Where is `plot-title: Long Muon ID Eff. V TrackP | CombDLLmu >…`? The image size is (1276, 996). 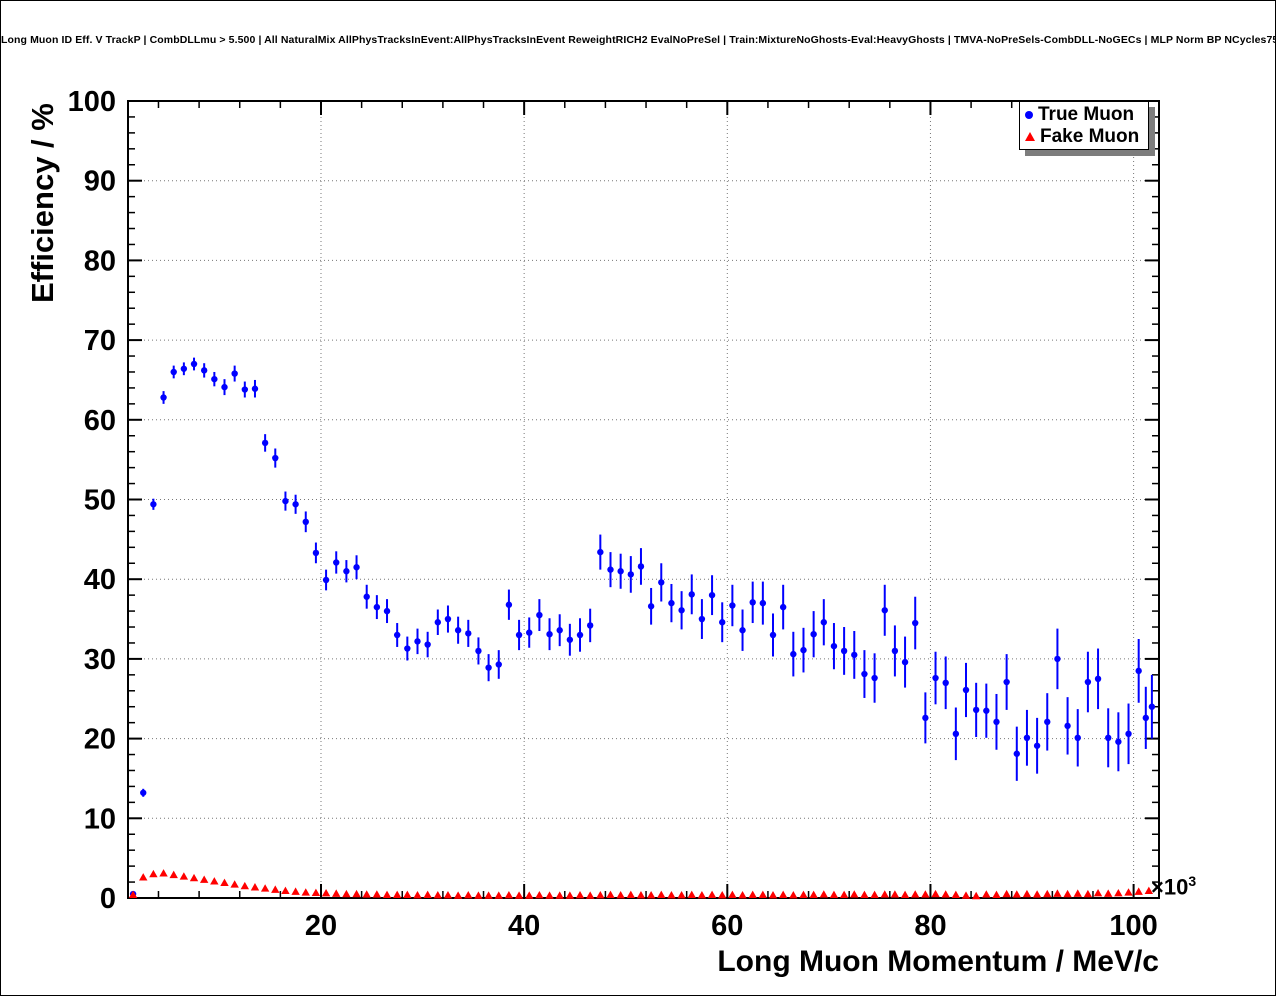 plot-title: Long Muon ID Eff. V TrackP | CombDLLmu >… is located at coordinates (638, 40).